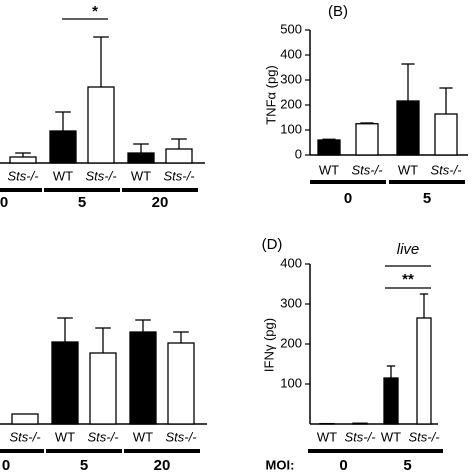 This screenshot has width=474, height=474. Describe the element at coordinates (291, 28) in the screenshot. I see `y-tick-label: 500` at that location.